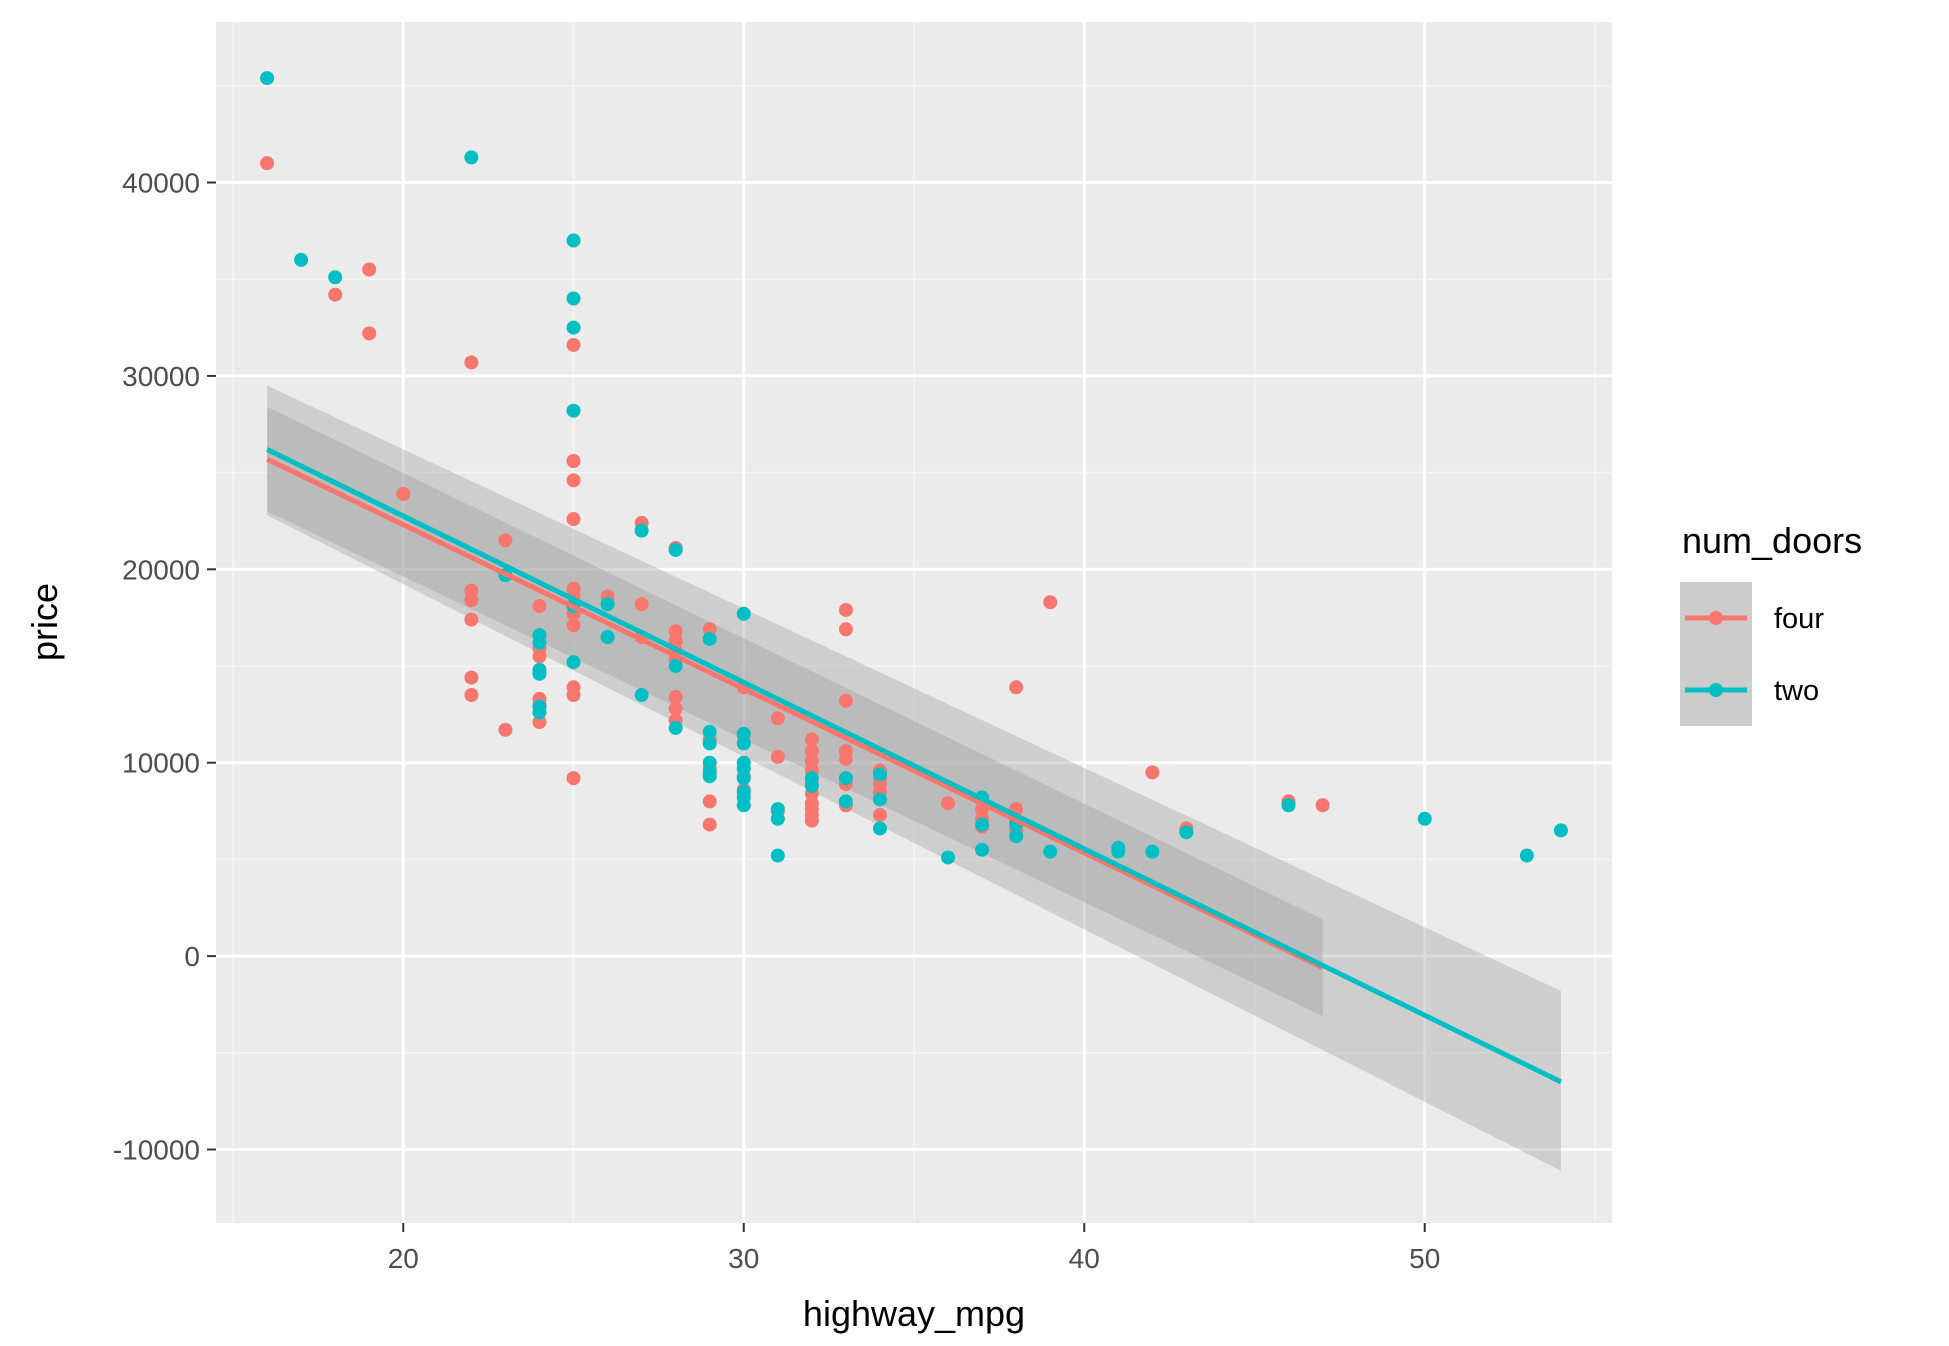  What do you see at coordinates (161, 376) in the screenshot?
I see `y-tick-label: 30000` at bounding box center [161, 376].